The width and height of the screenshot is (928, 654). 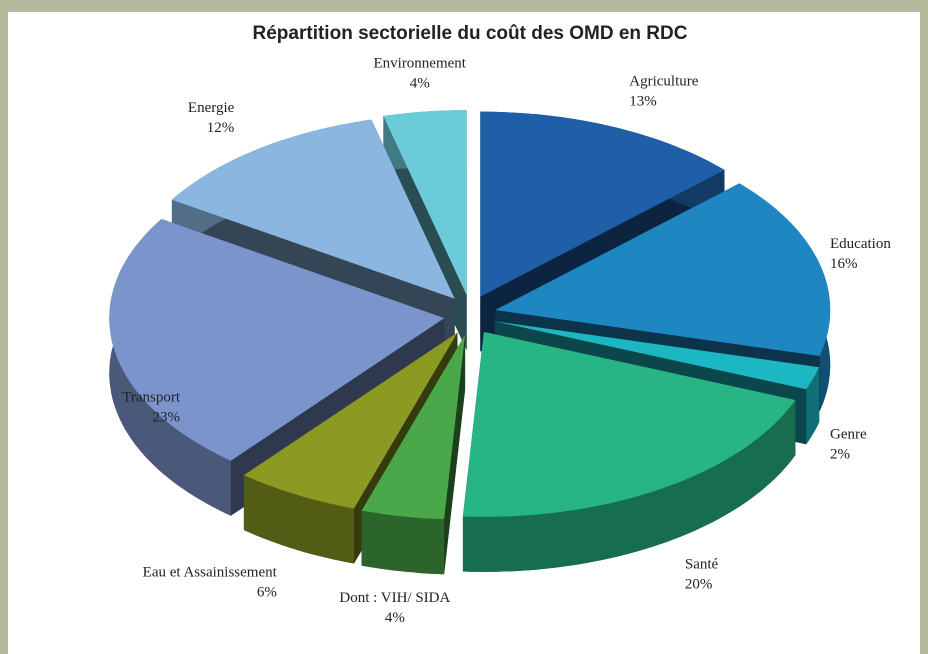 What do you see at coordinates (151, 397) in the screenshot?
I see `slice-label: Transport` at bounding box center [151, 397].